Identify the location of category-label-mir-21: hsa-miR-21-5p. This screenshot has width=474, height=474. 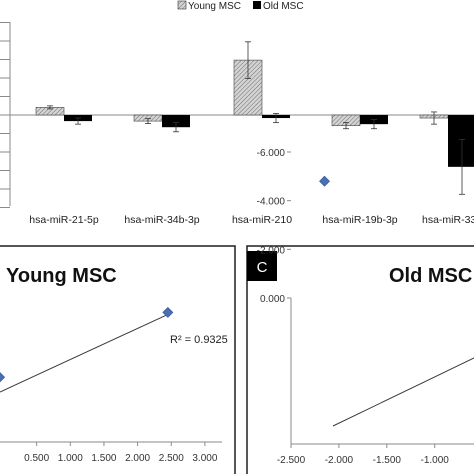
(64, 220).